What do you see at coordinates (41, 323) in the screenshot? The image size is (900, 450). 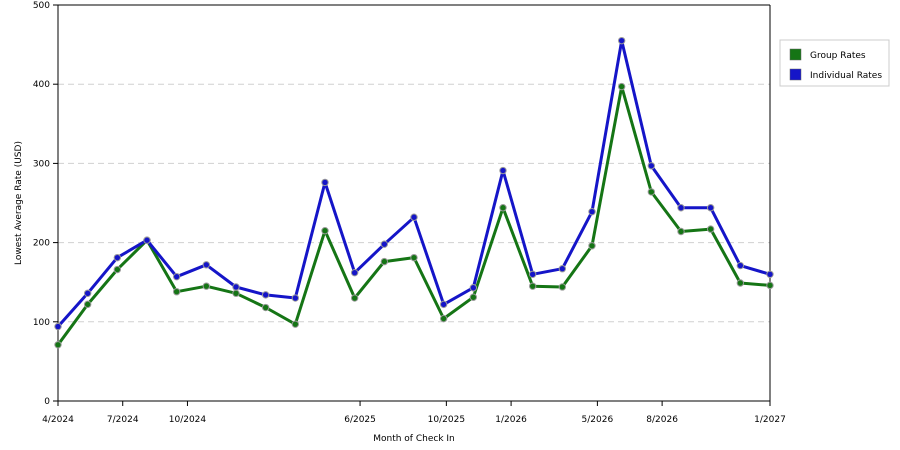 I see `y-tick-label: 100` at bounding box center [41, 323].